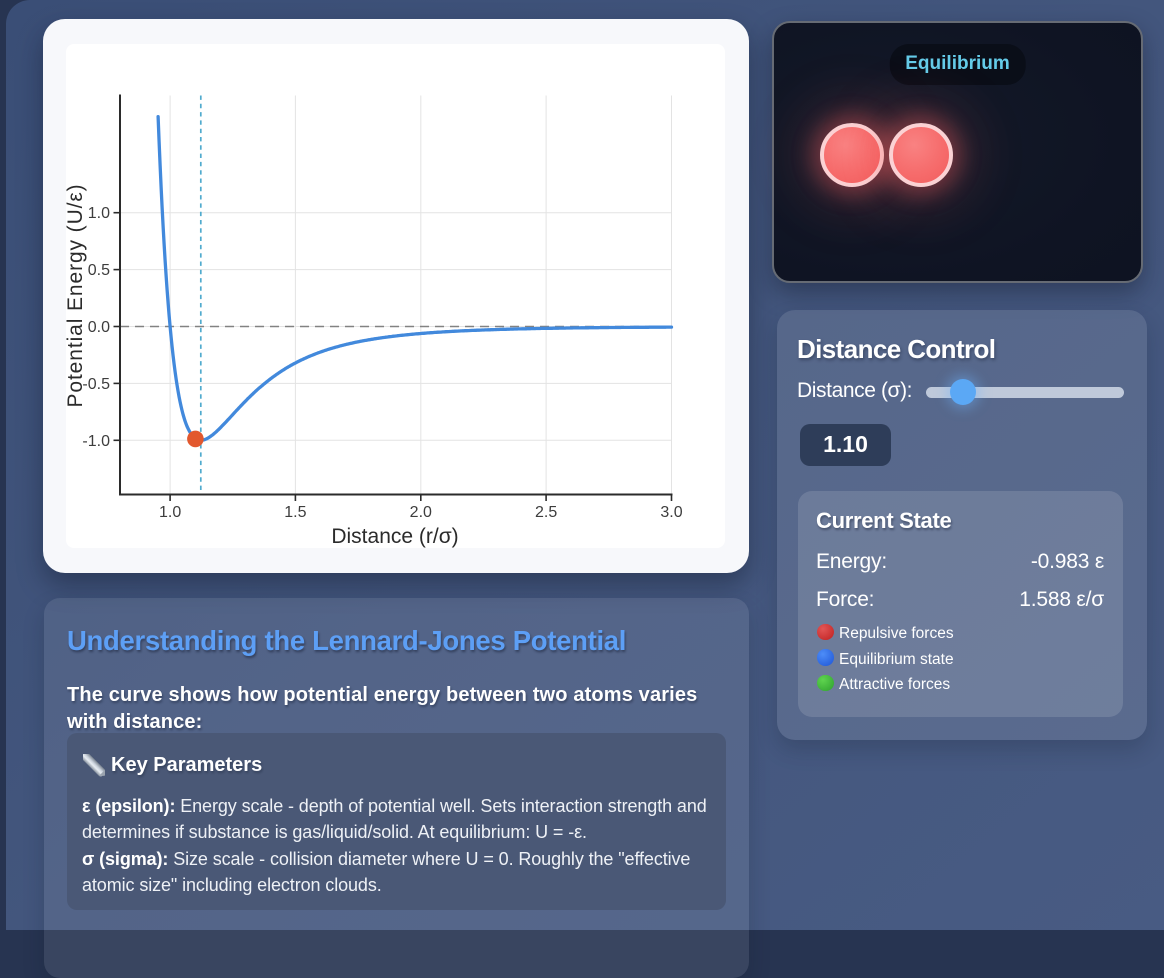 This screenshot has width=1164, height=978. What do you see at coordinates (96, 384) in the screenshot?
I see `svg-text: -0.5` at bounding box center [96, 384].